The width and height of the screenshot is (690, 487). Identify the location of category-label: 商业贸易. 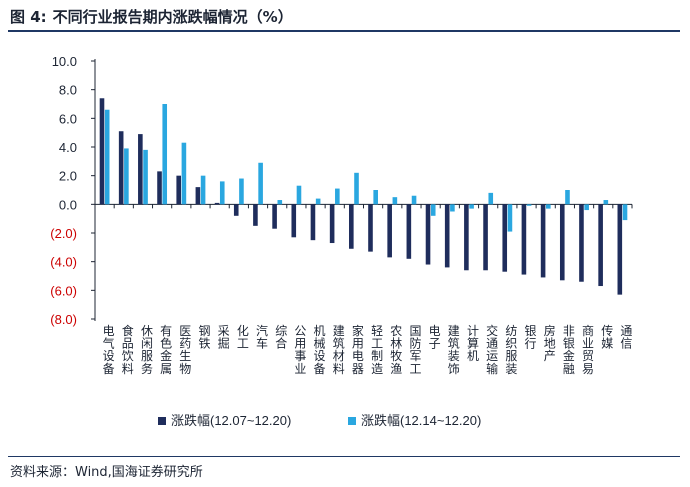
(588, 349).